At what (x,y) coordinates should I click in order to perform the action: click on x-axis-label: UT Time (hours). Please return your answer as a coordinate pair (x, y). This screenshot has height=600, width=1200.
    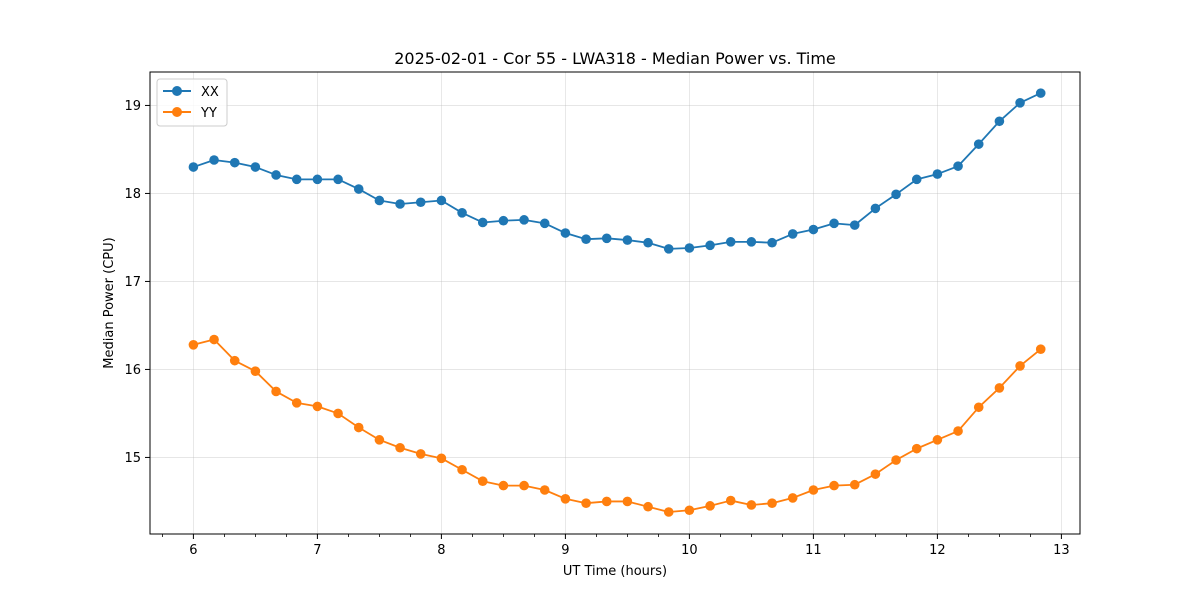
    Looking at the image, I should click on (615, 571).